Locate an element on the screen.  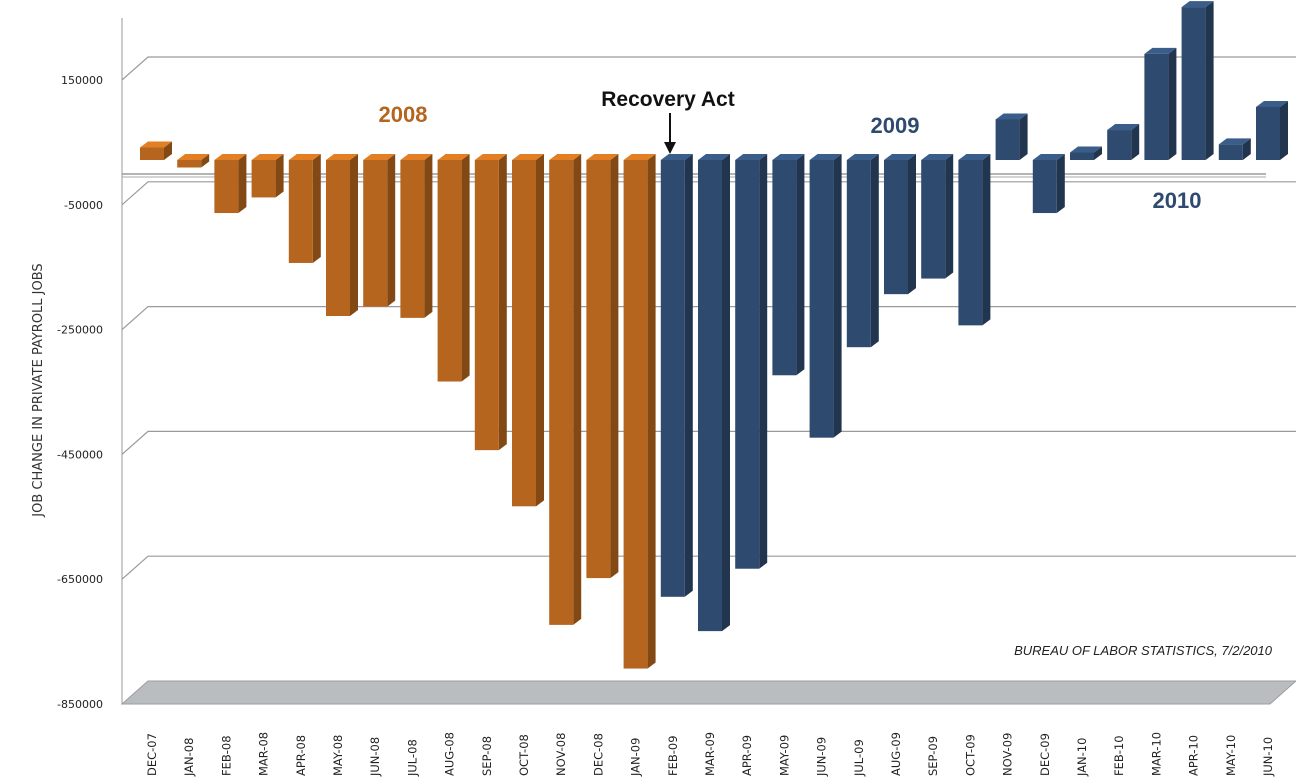
x-tick-label: MAY-08 is located at coordinates (338, 755).